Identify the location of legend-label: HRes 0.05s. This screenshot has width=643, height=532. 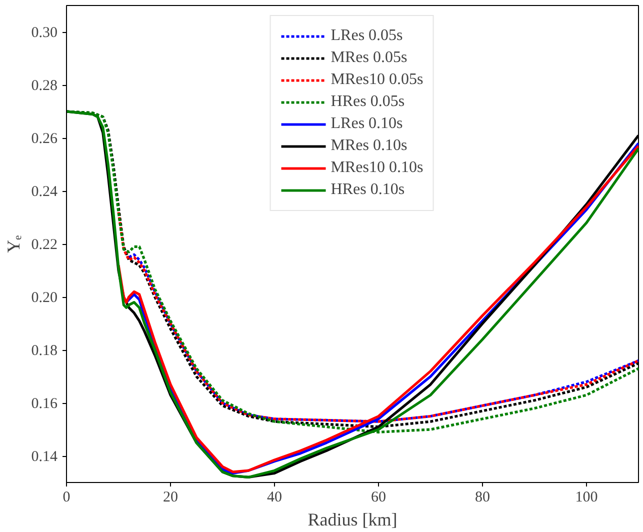
(367, 102).